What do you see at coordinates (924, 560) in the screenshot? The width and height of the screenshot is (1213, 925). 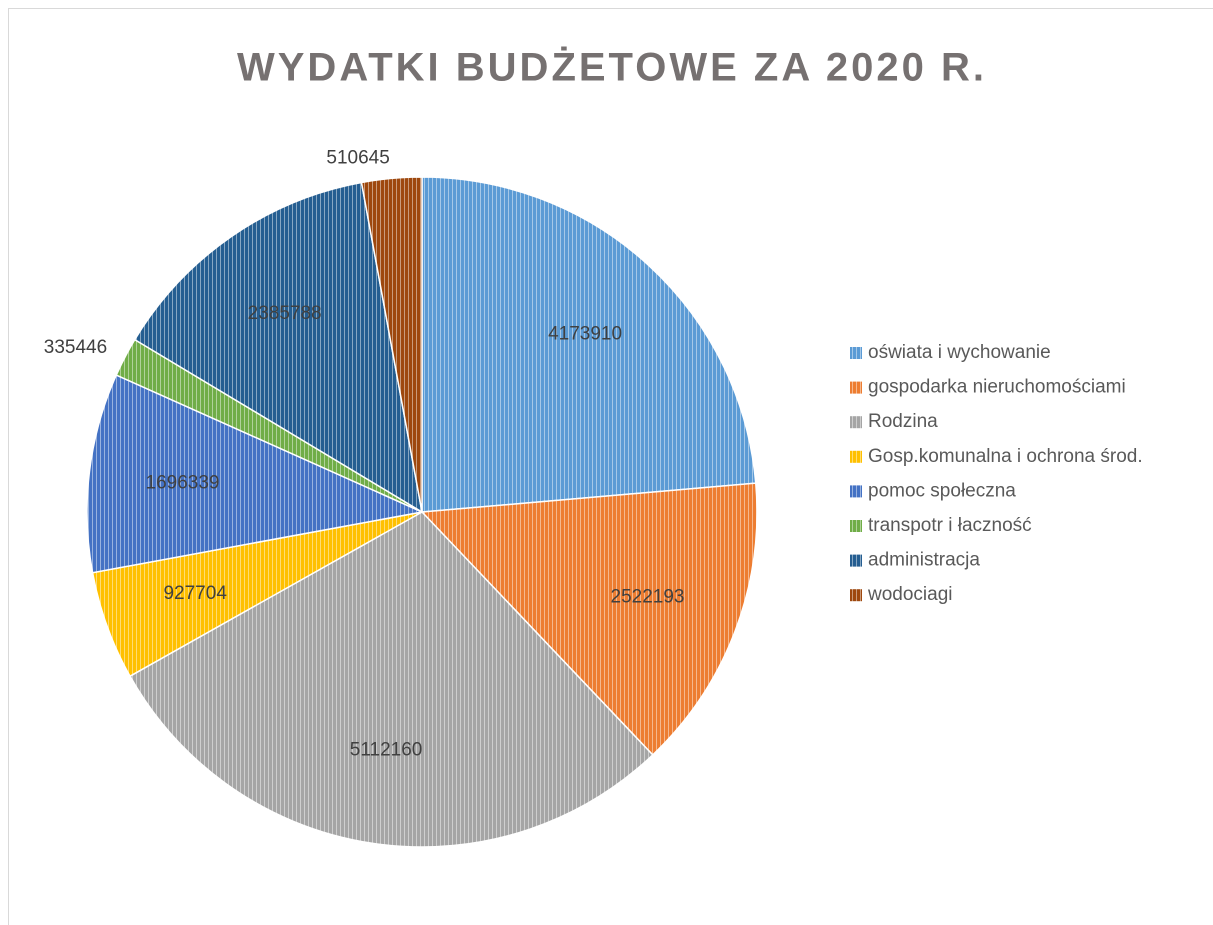 I see `legend-label: administracja` at bounding box center [924, 560].